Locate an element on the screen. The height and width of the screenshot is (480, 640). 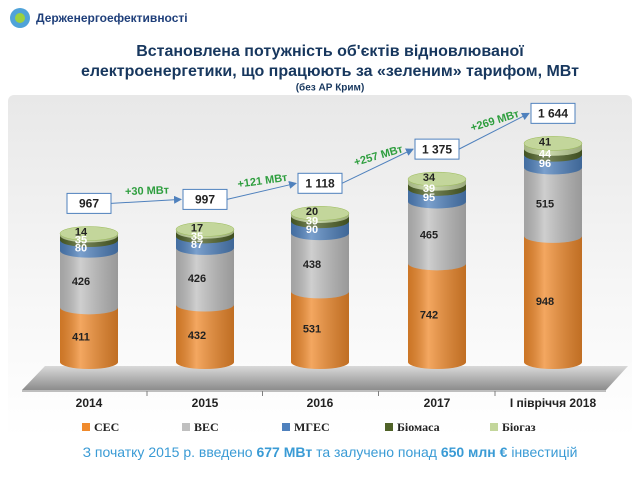
data-label: 90 is located at coordinates (312, 230).